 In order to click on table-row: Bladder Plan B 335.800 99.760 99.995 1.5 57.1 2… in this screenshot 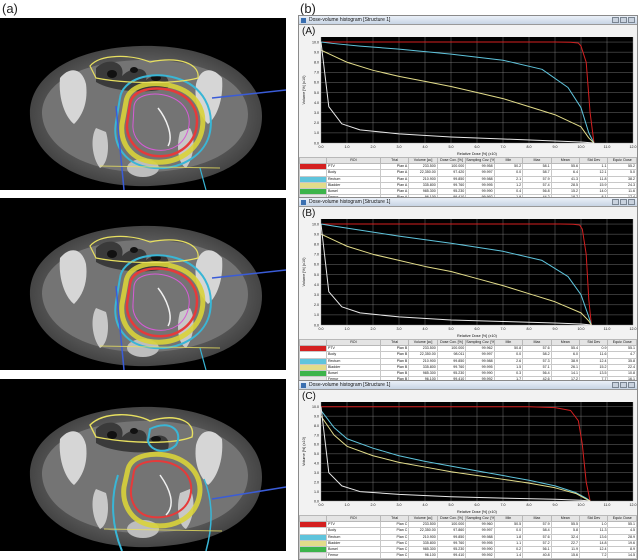, I will do `click(468, 367)`.